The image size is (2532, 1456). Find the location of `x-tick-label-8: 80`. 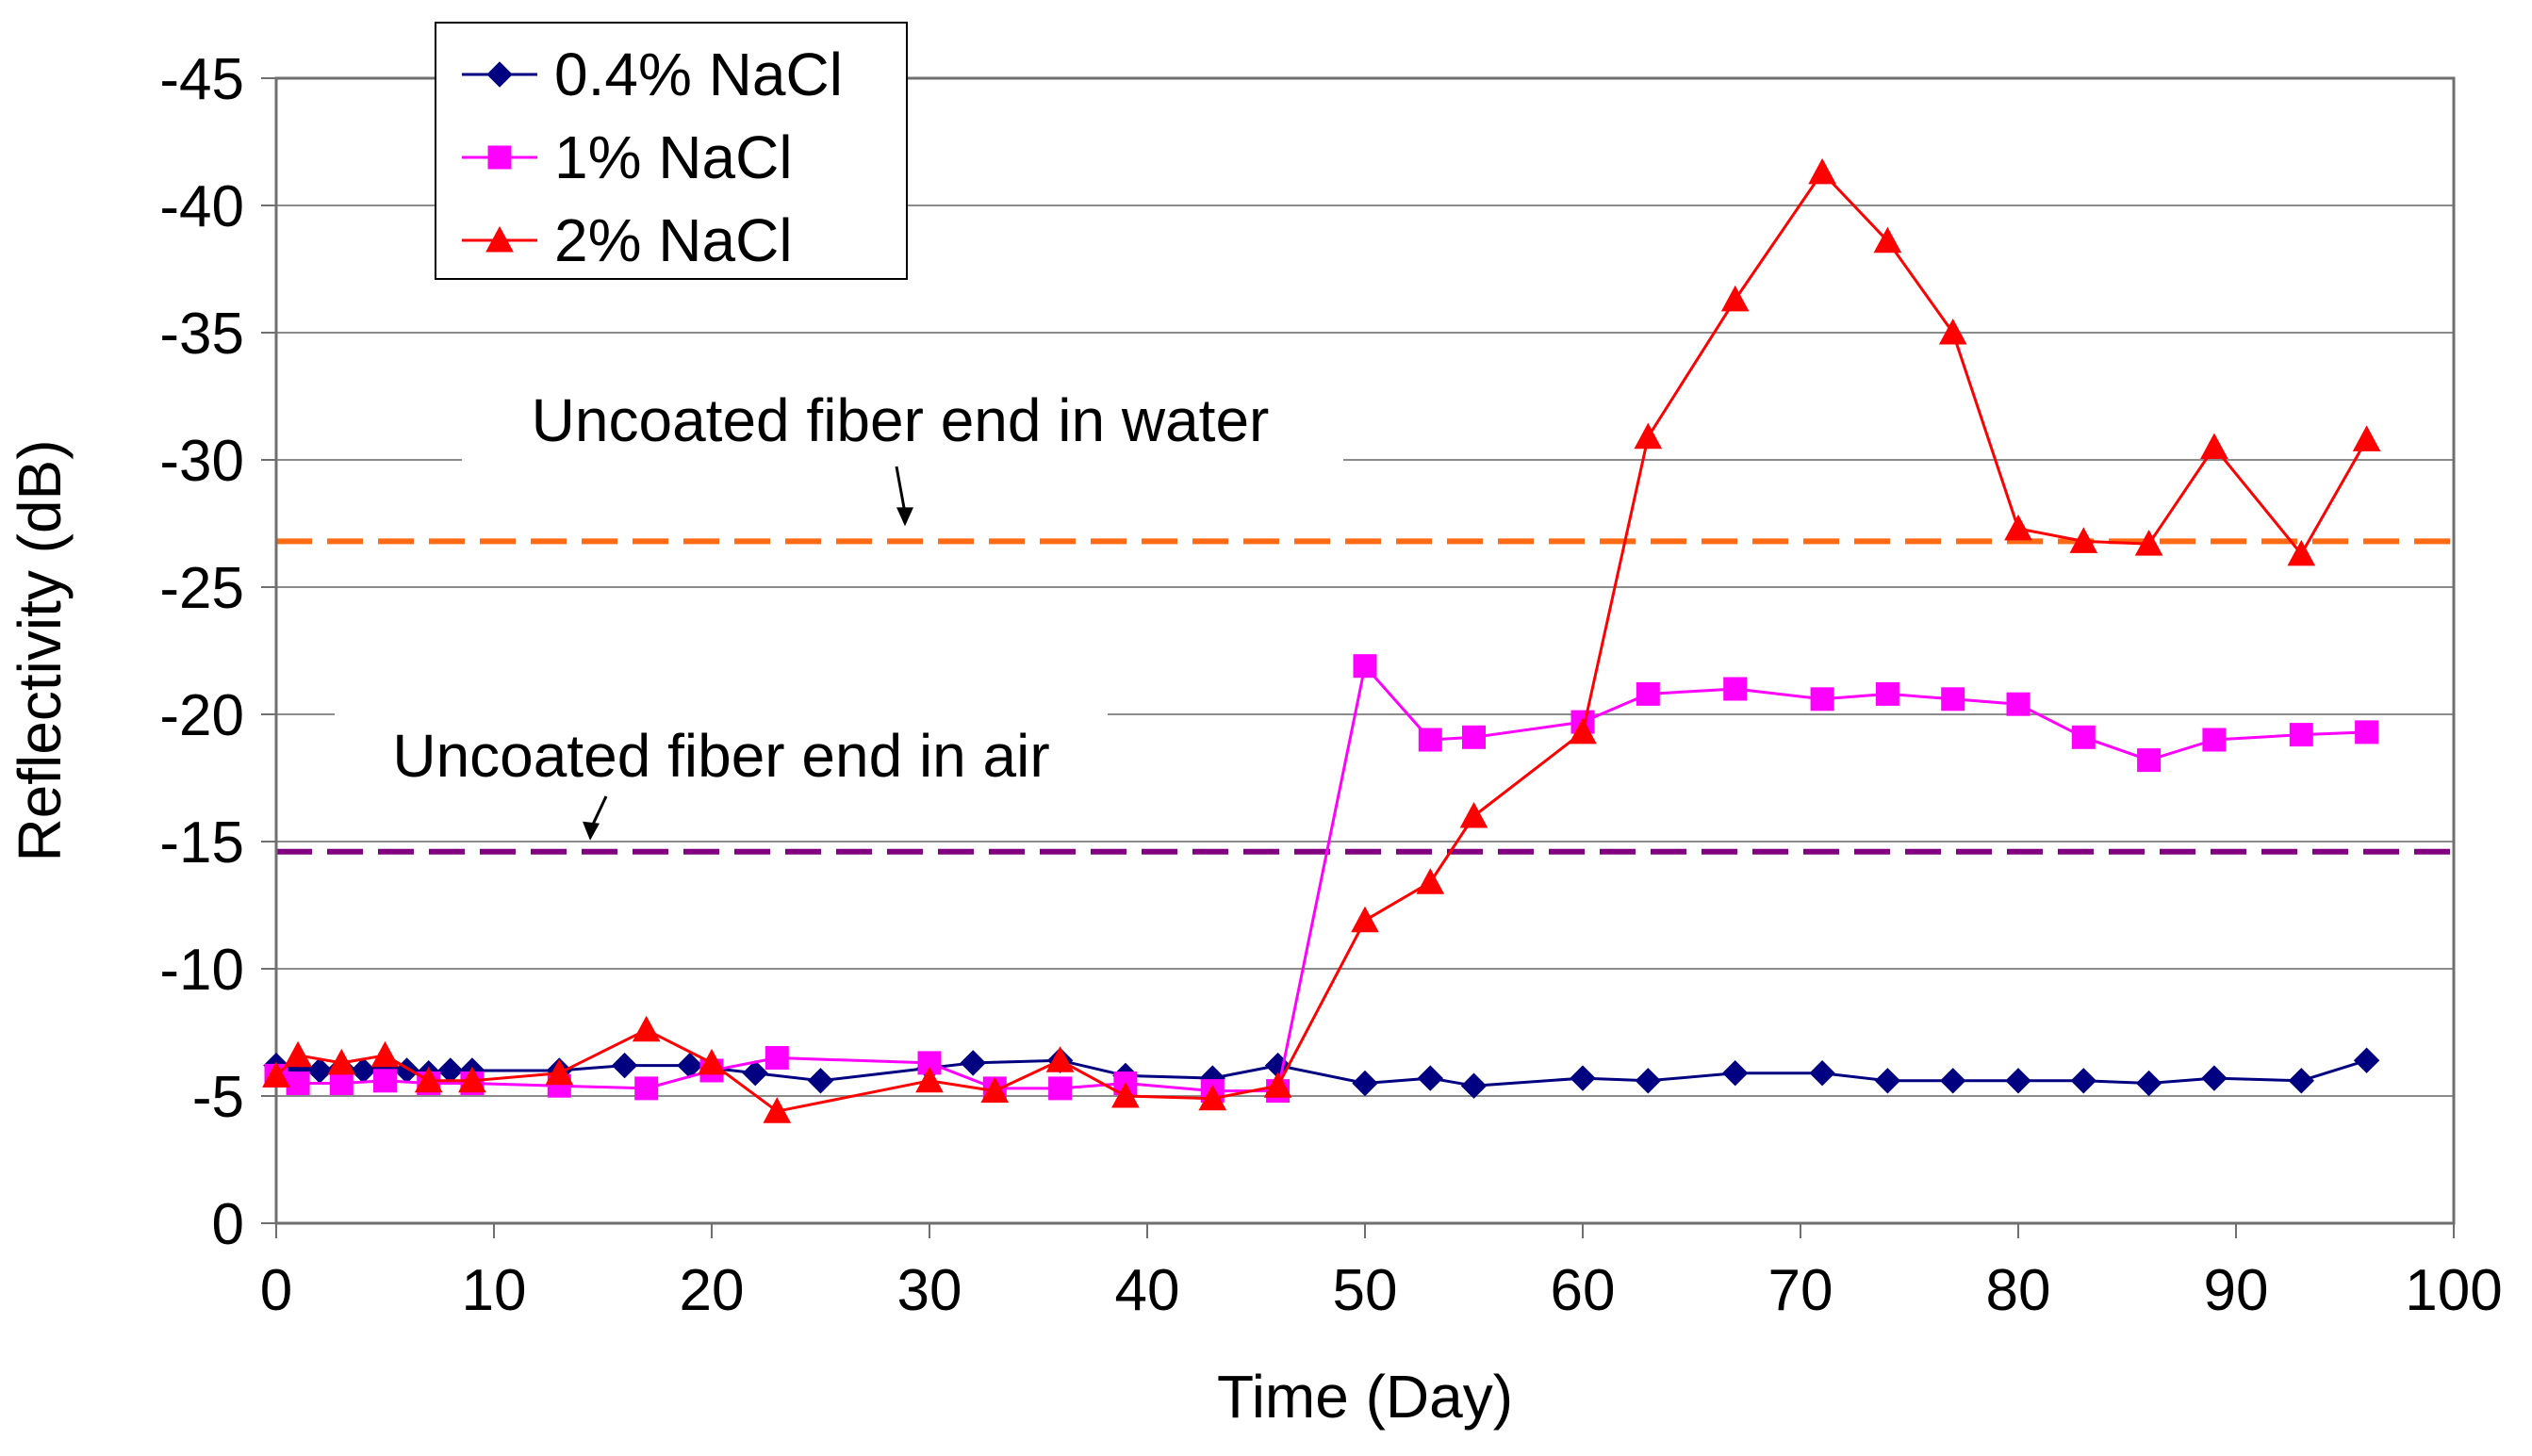

x-tick-label-8: 80 is located at coordinates (2018, 1291).